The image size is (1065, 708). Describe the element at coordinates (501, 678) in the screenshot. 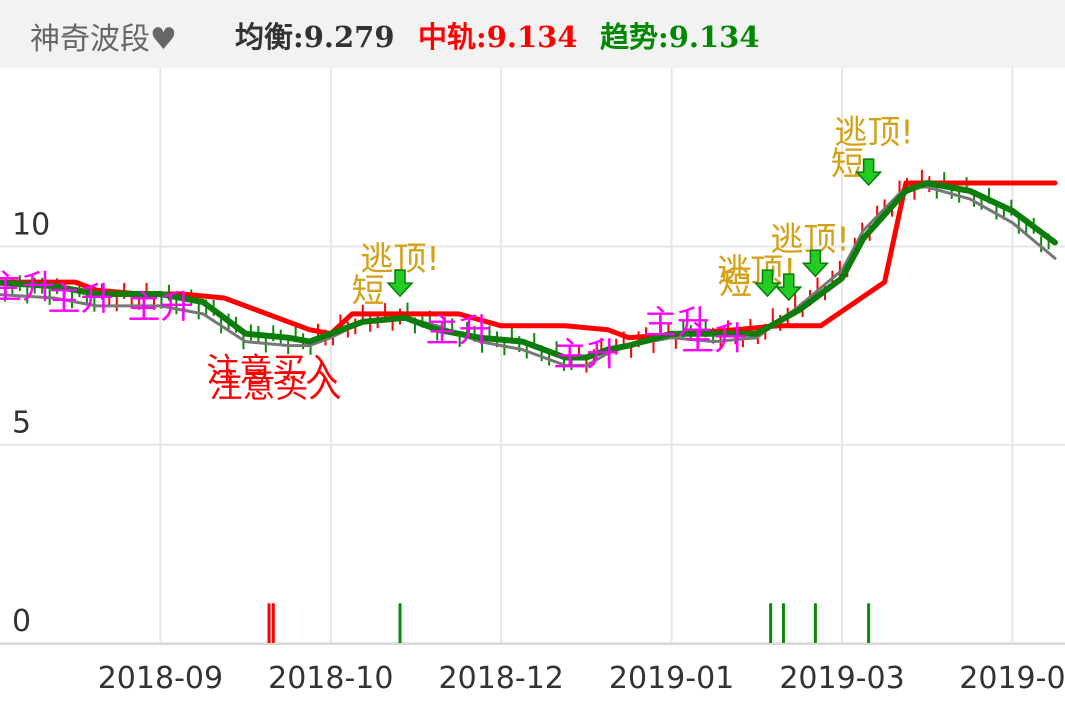

I see `x-tick-label: 2018-12` at that location.